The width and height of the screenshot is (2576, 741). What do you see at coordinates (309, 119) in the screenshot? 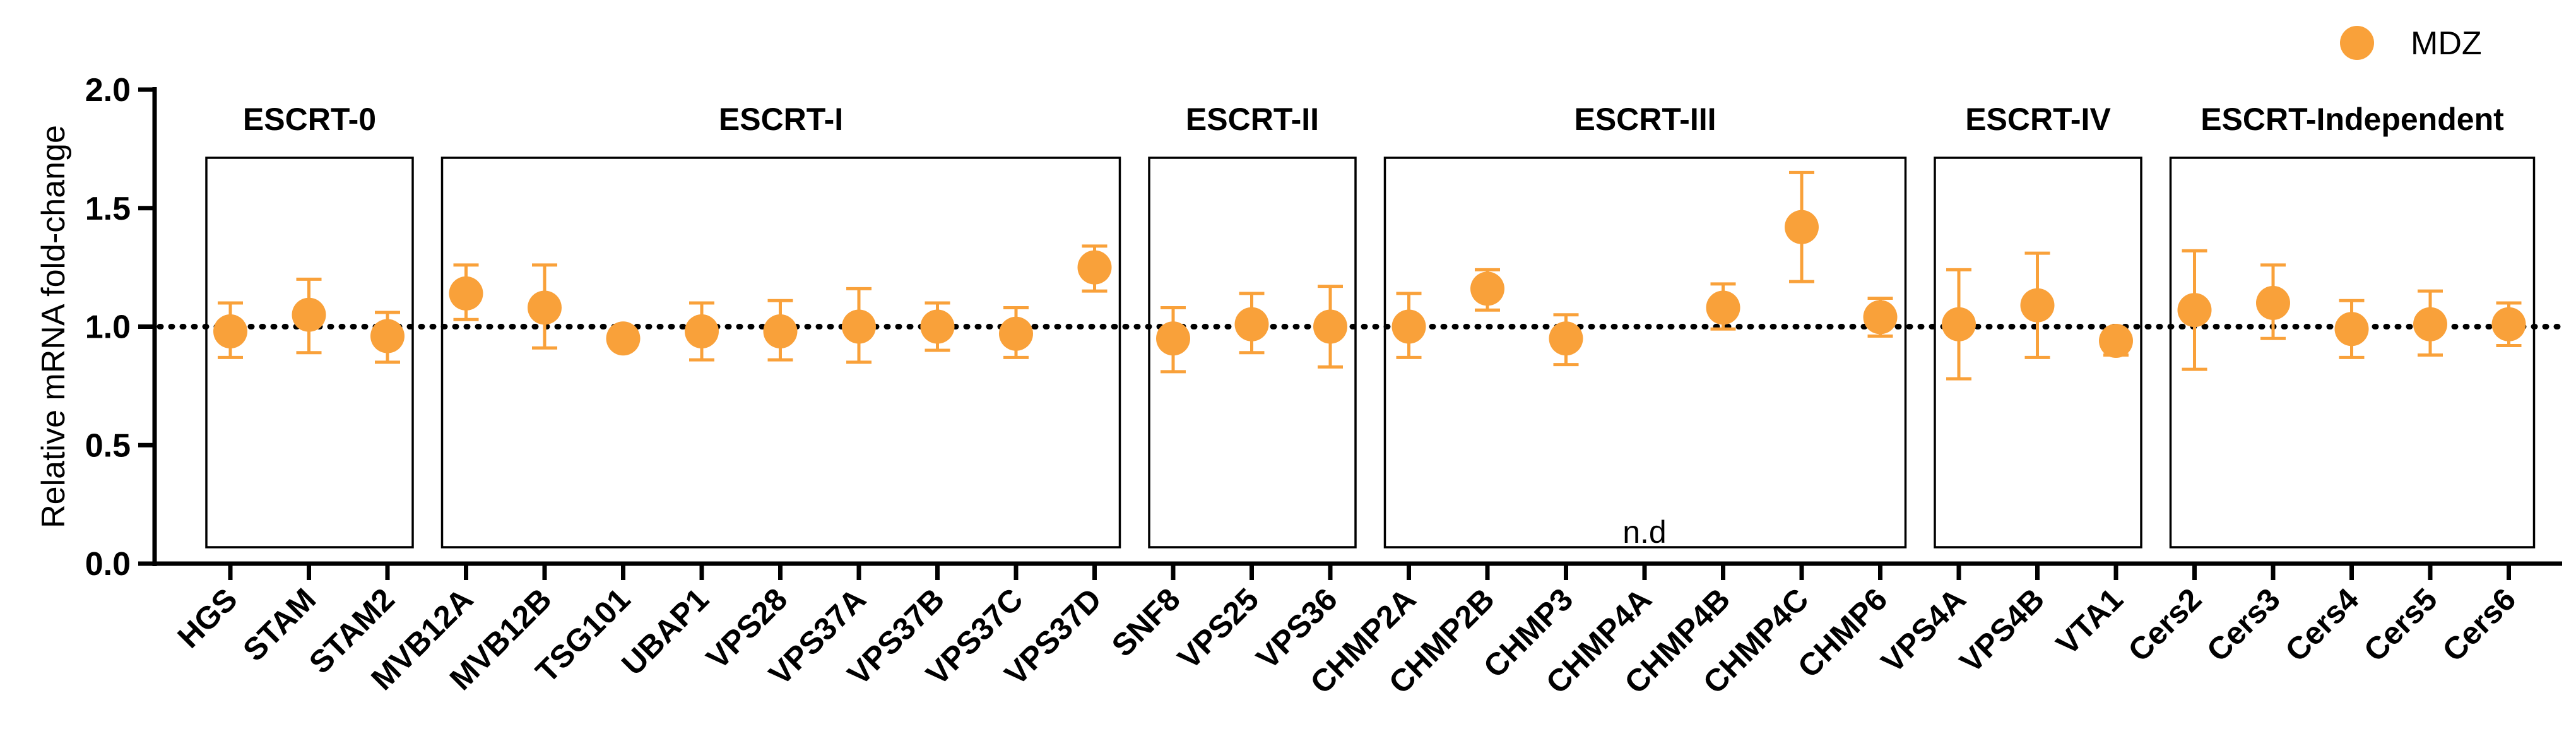
I see `group-title: ESCRT-0` at bounding box center [309, 119].